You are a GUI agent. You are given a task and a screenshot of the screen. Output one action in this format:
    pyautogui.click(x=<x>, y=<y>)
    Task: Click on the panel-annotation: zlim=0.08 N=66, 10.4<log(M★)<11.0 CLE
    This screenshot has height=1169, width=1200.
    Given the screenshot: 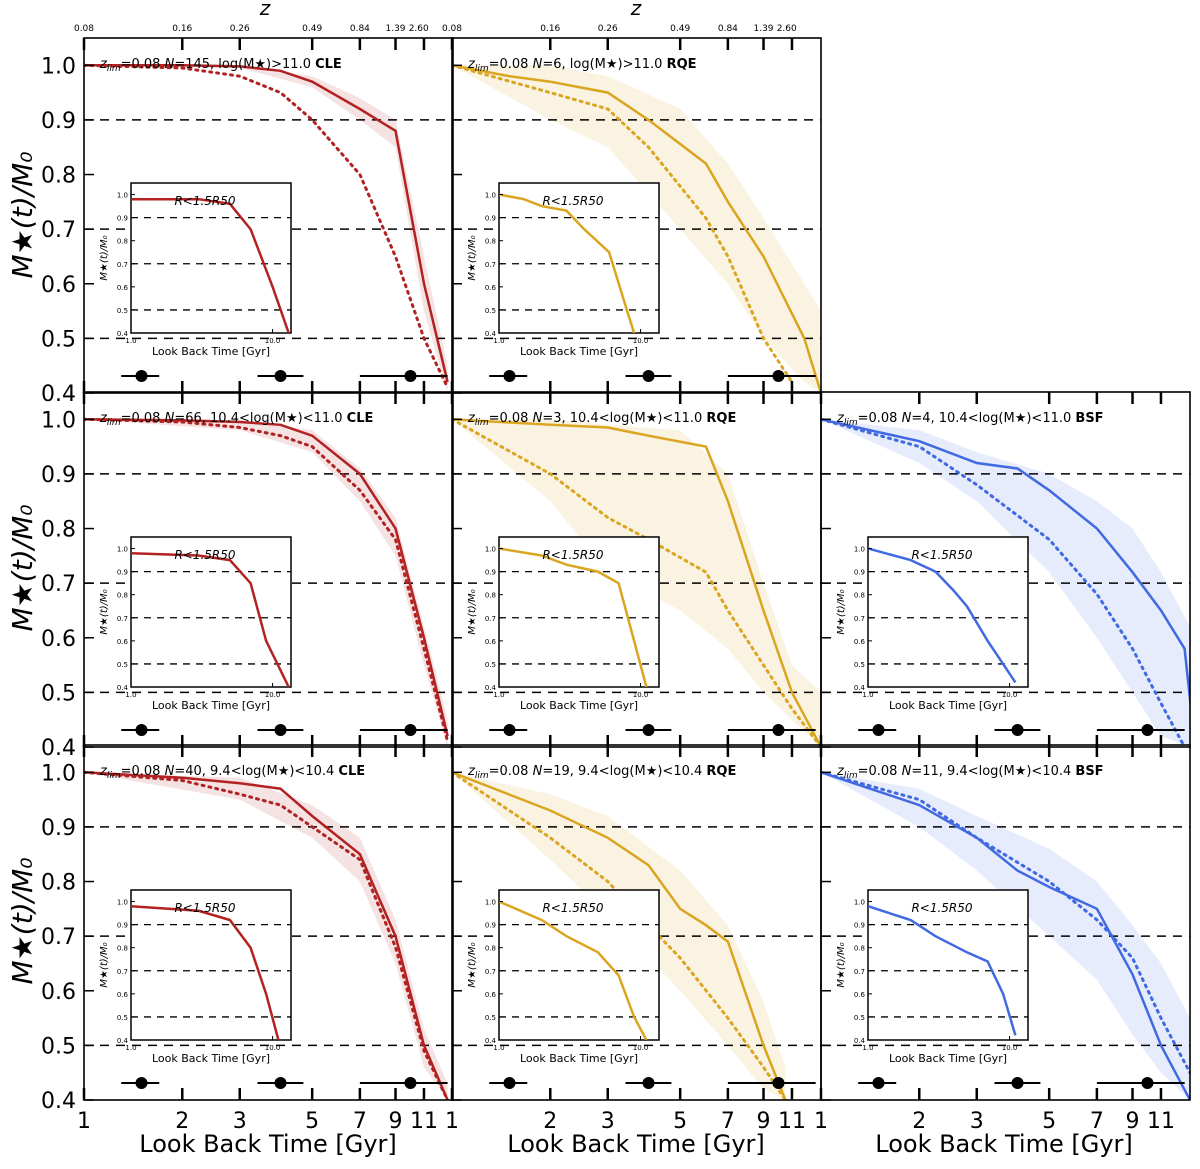 What is the action you would take?
    pyautogui.click(x=236, y=419)
    